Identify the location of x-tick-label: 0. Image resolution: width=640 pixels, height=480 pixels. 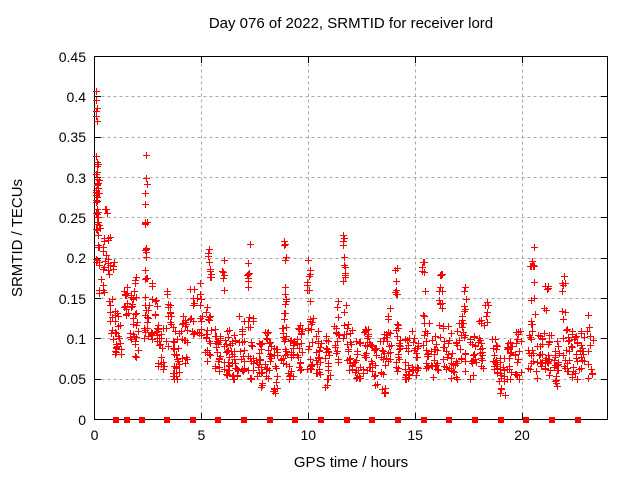
(95, 435).